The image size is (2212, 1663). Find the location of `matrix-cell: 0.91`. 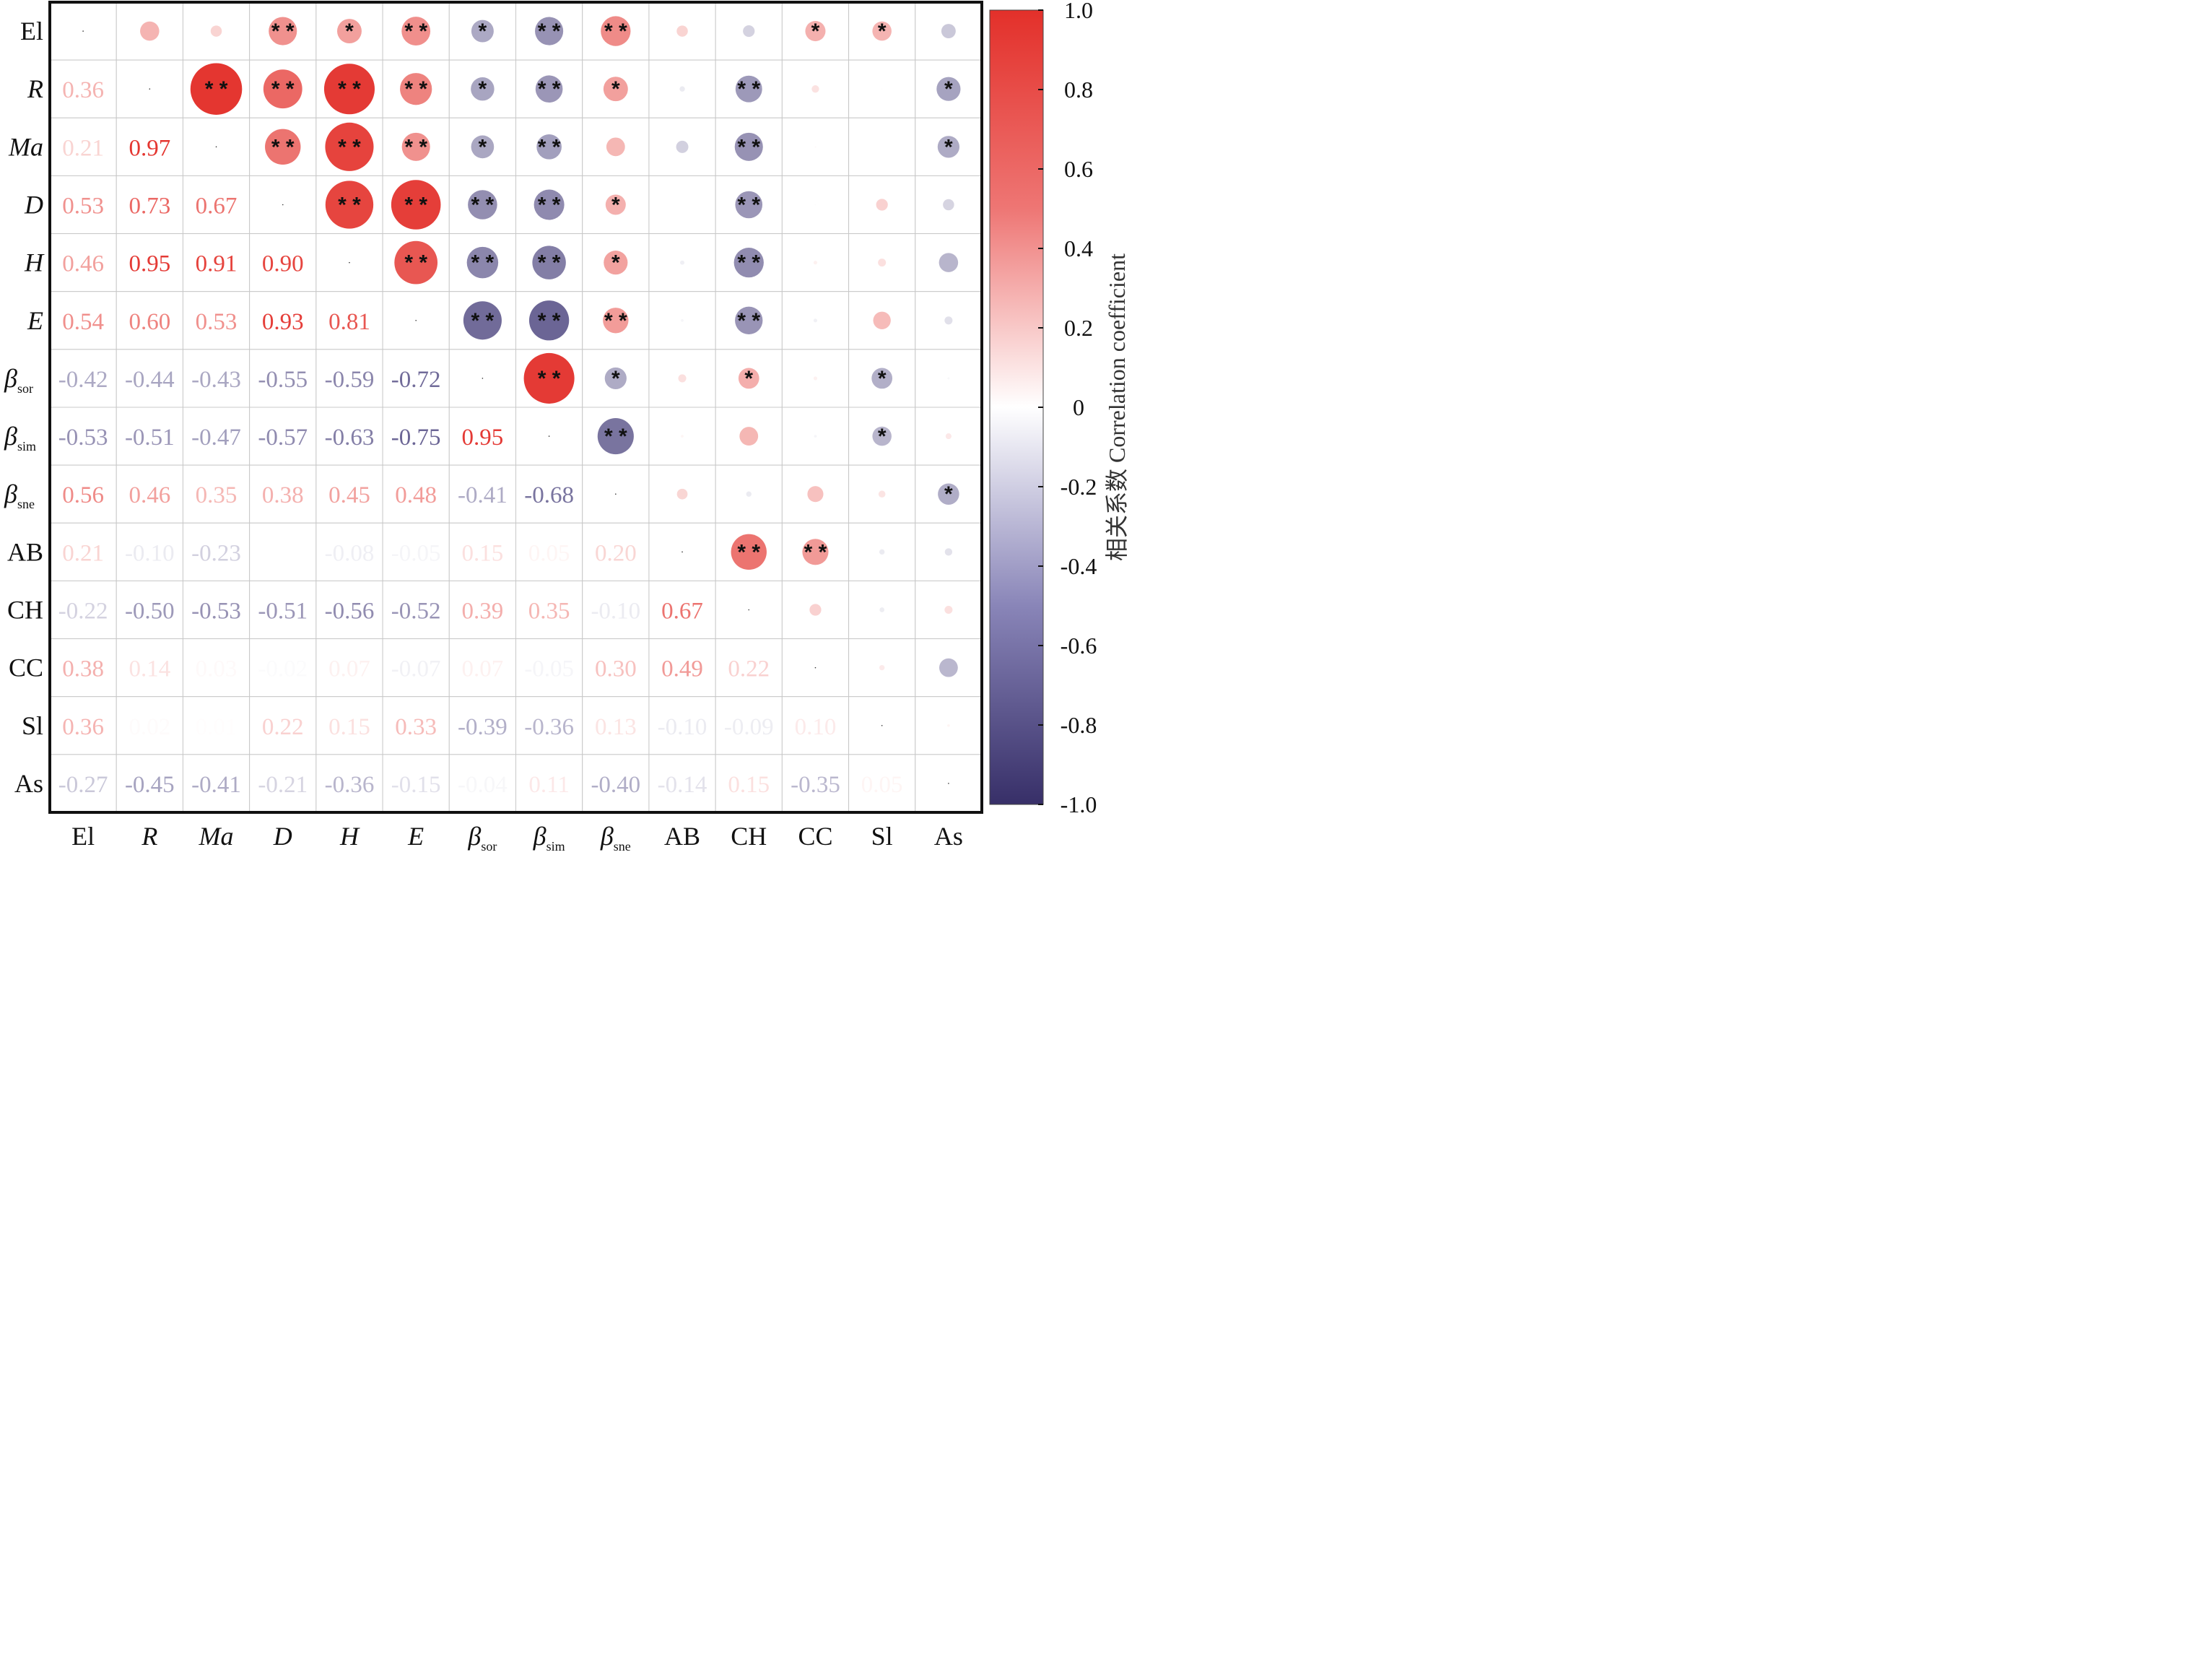

matrix-cell: 0.91 is located at coordinates (216, 262).